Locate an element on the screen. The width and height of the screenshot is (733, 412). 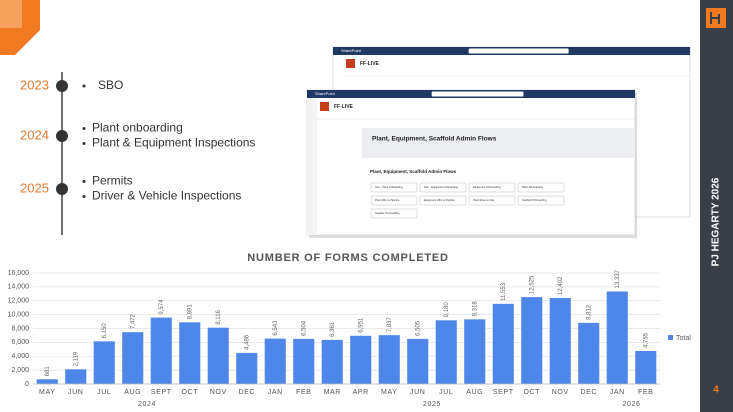
value-label: 8,812 is located at coordinates (589, 312).